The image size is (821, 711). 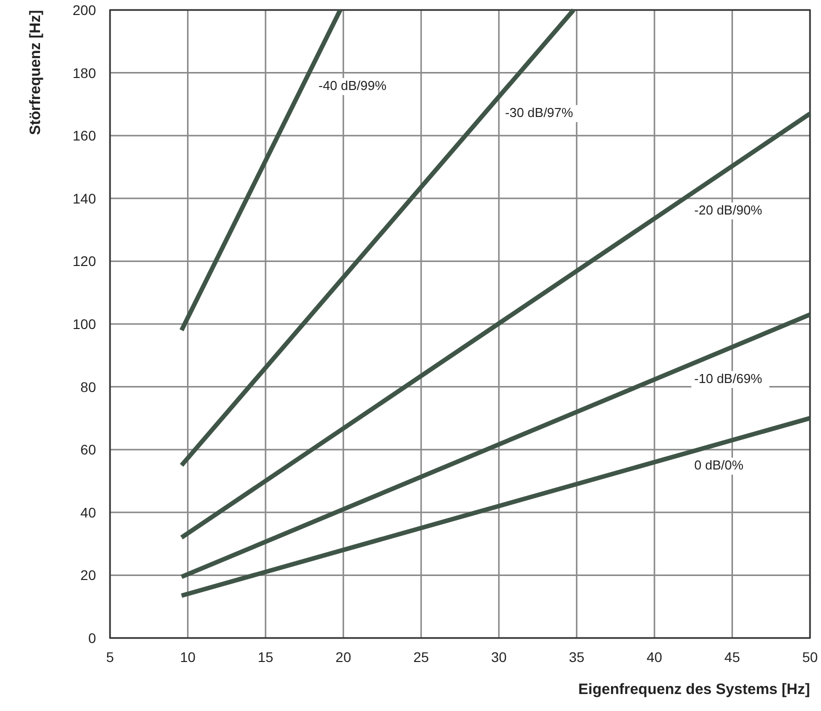 I want to click on y-tick-label: 140, so click(x=84, y=198).